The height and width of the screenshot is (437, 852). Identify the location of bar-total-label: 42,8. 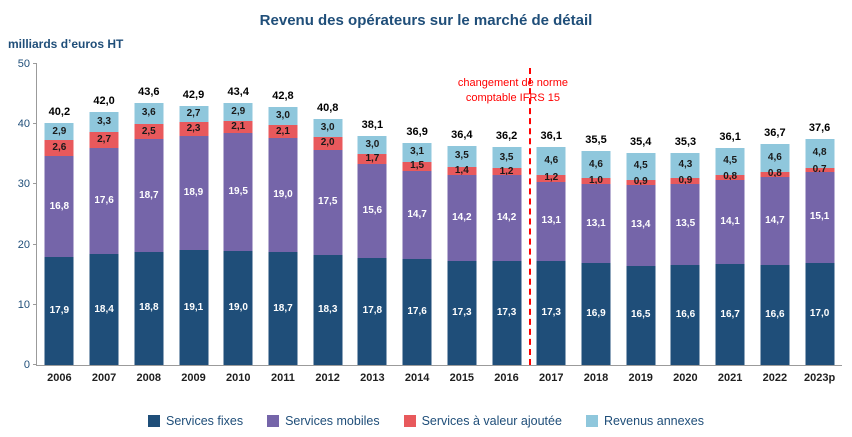
(283, 96).